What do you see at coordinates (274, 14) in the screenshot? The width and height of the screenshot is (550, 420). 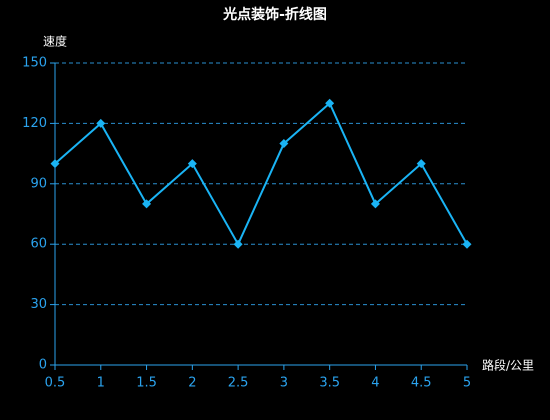 I see `chart-title: 光点装饰-折线图` at bounding box center [274, 14].